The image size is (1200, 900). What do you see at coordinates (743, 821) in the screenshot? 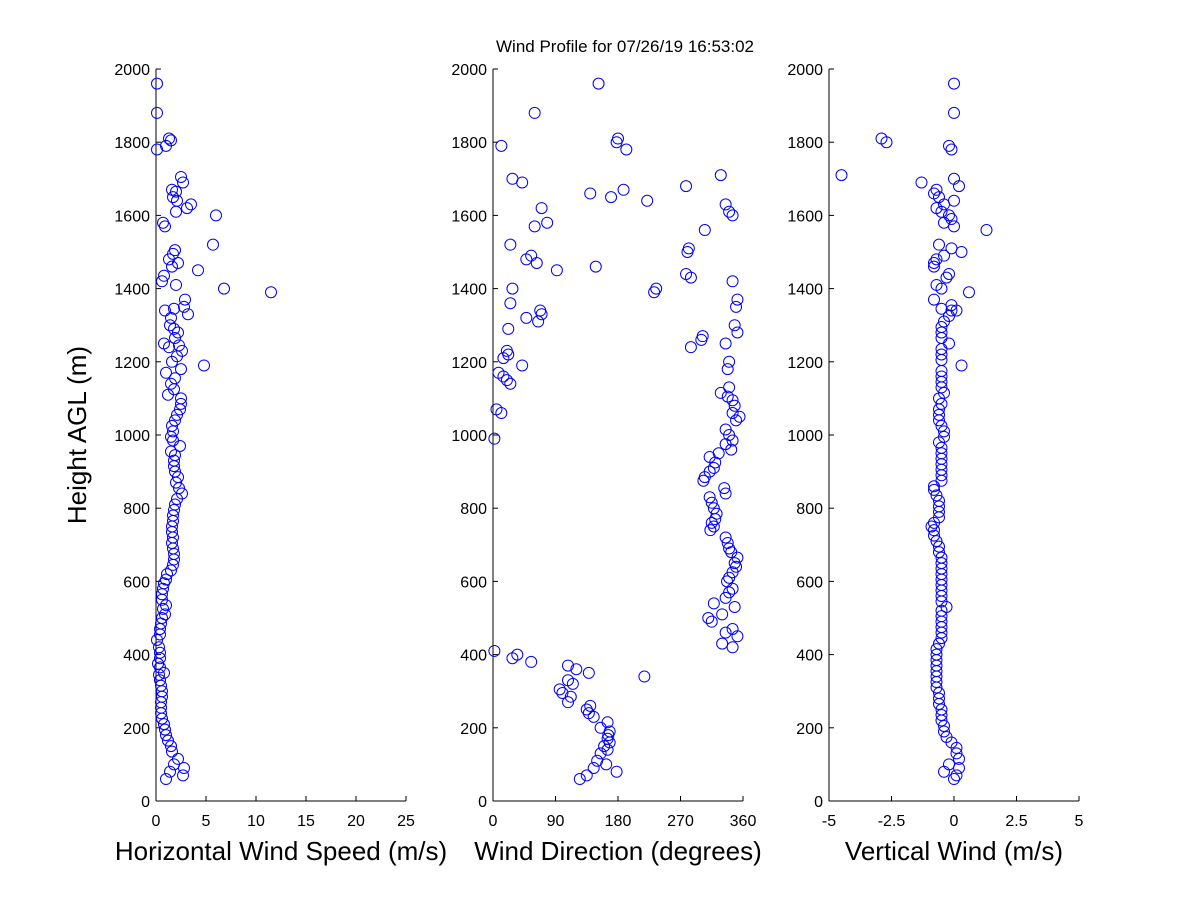
I see `x-tick-label: 360` at bounding box center [743, 821].